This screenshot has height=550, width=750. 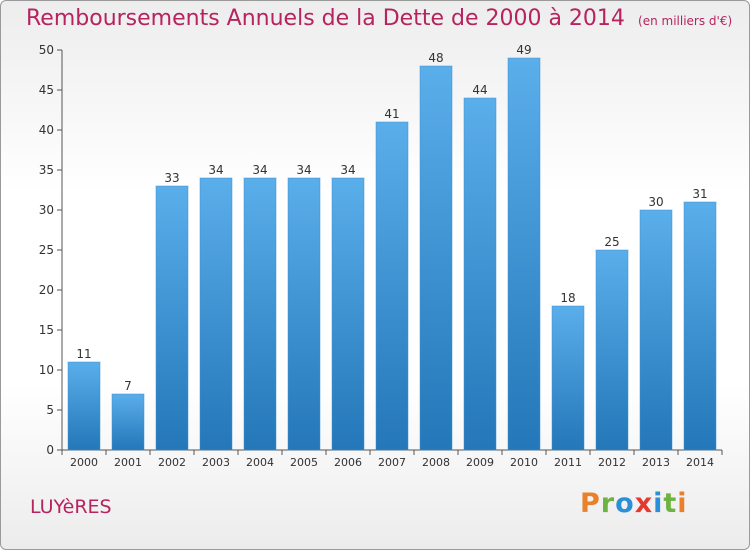 What do you see at coordinates (391, 114) in the screenshot?
I see `data-label: 41` at bounding box center [391, 114].